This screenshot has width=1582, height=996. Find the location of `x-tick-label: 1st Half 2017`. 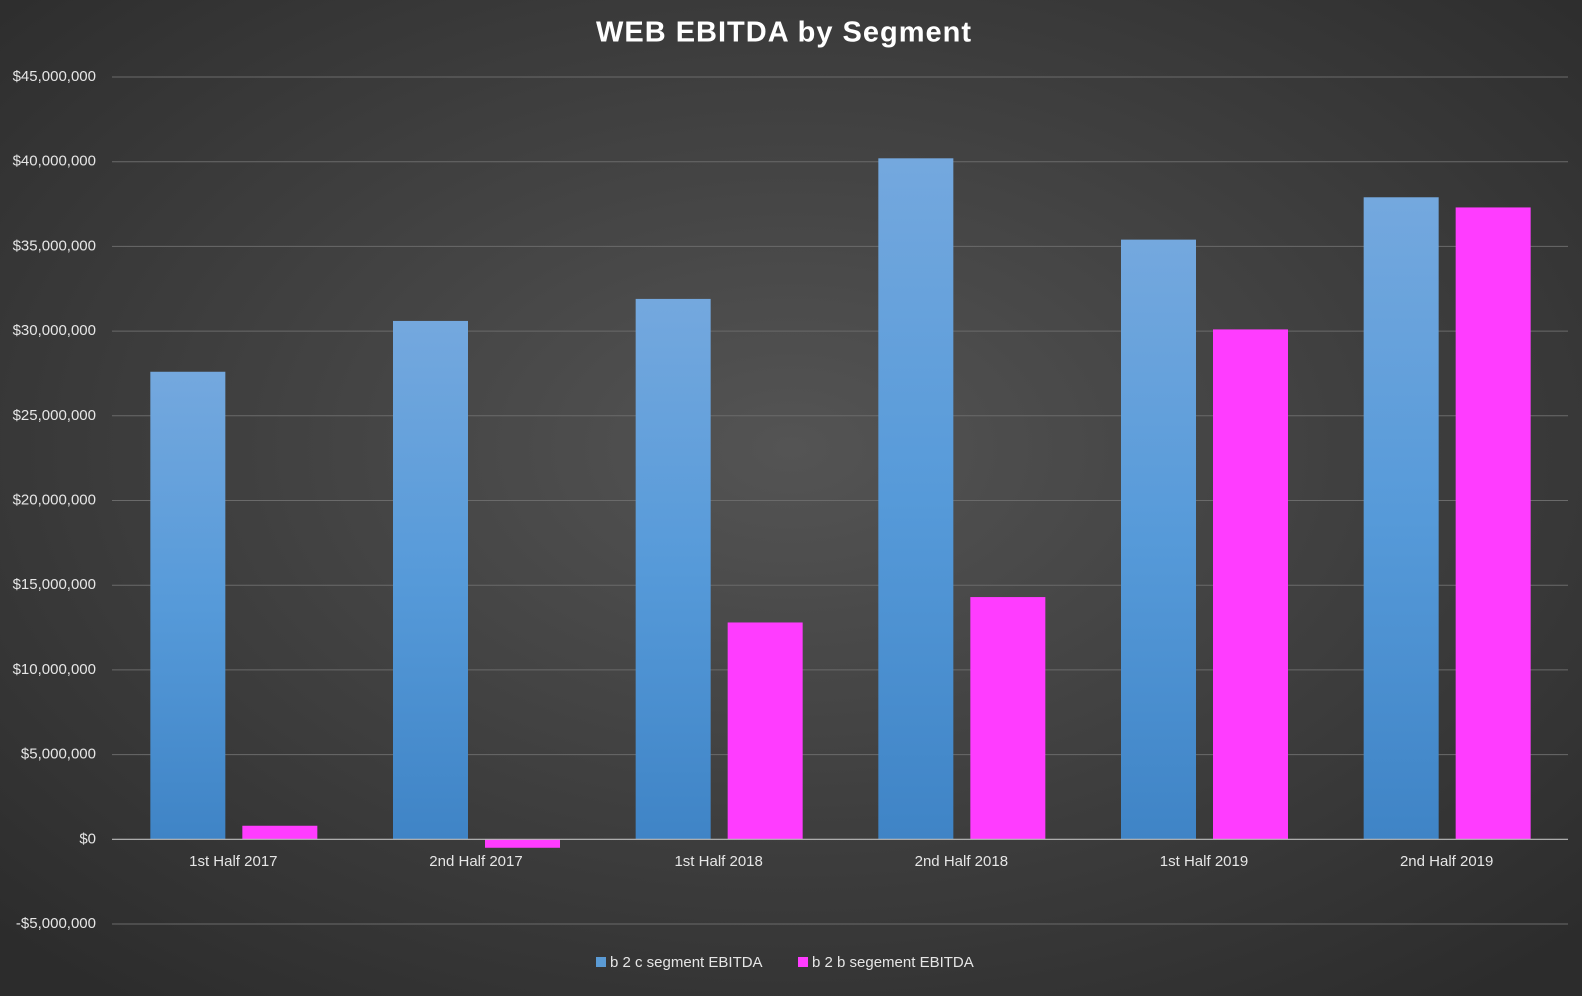

x-tick-label: 1st Half 2017 is located at coordinates (233, 861).